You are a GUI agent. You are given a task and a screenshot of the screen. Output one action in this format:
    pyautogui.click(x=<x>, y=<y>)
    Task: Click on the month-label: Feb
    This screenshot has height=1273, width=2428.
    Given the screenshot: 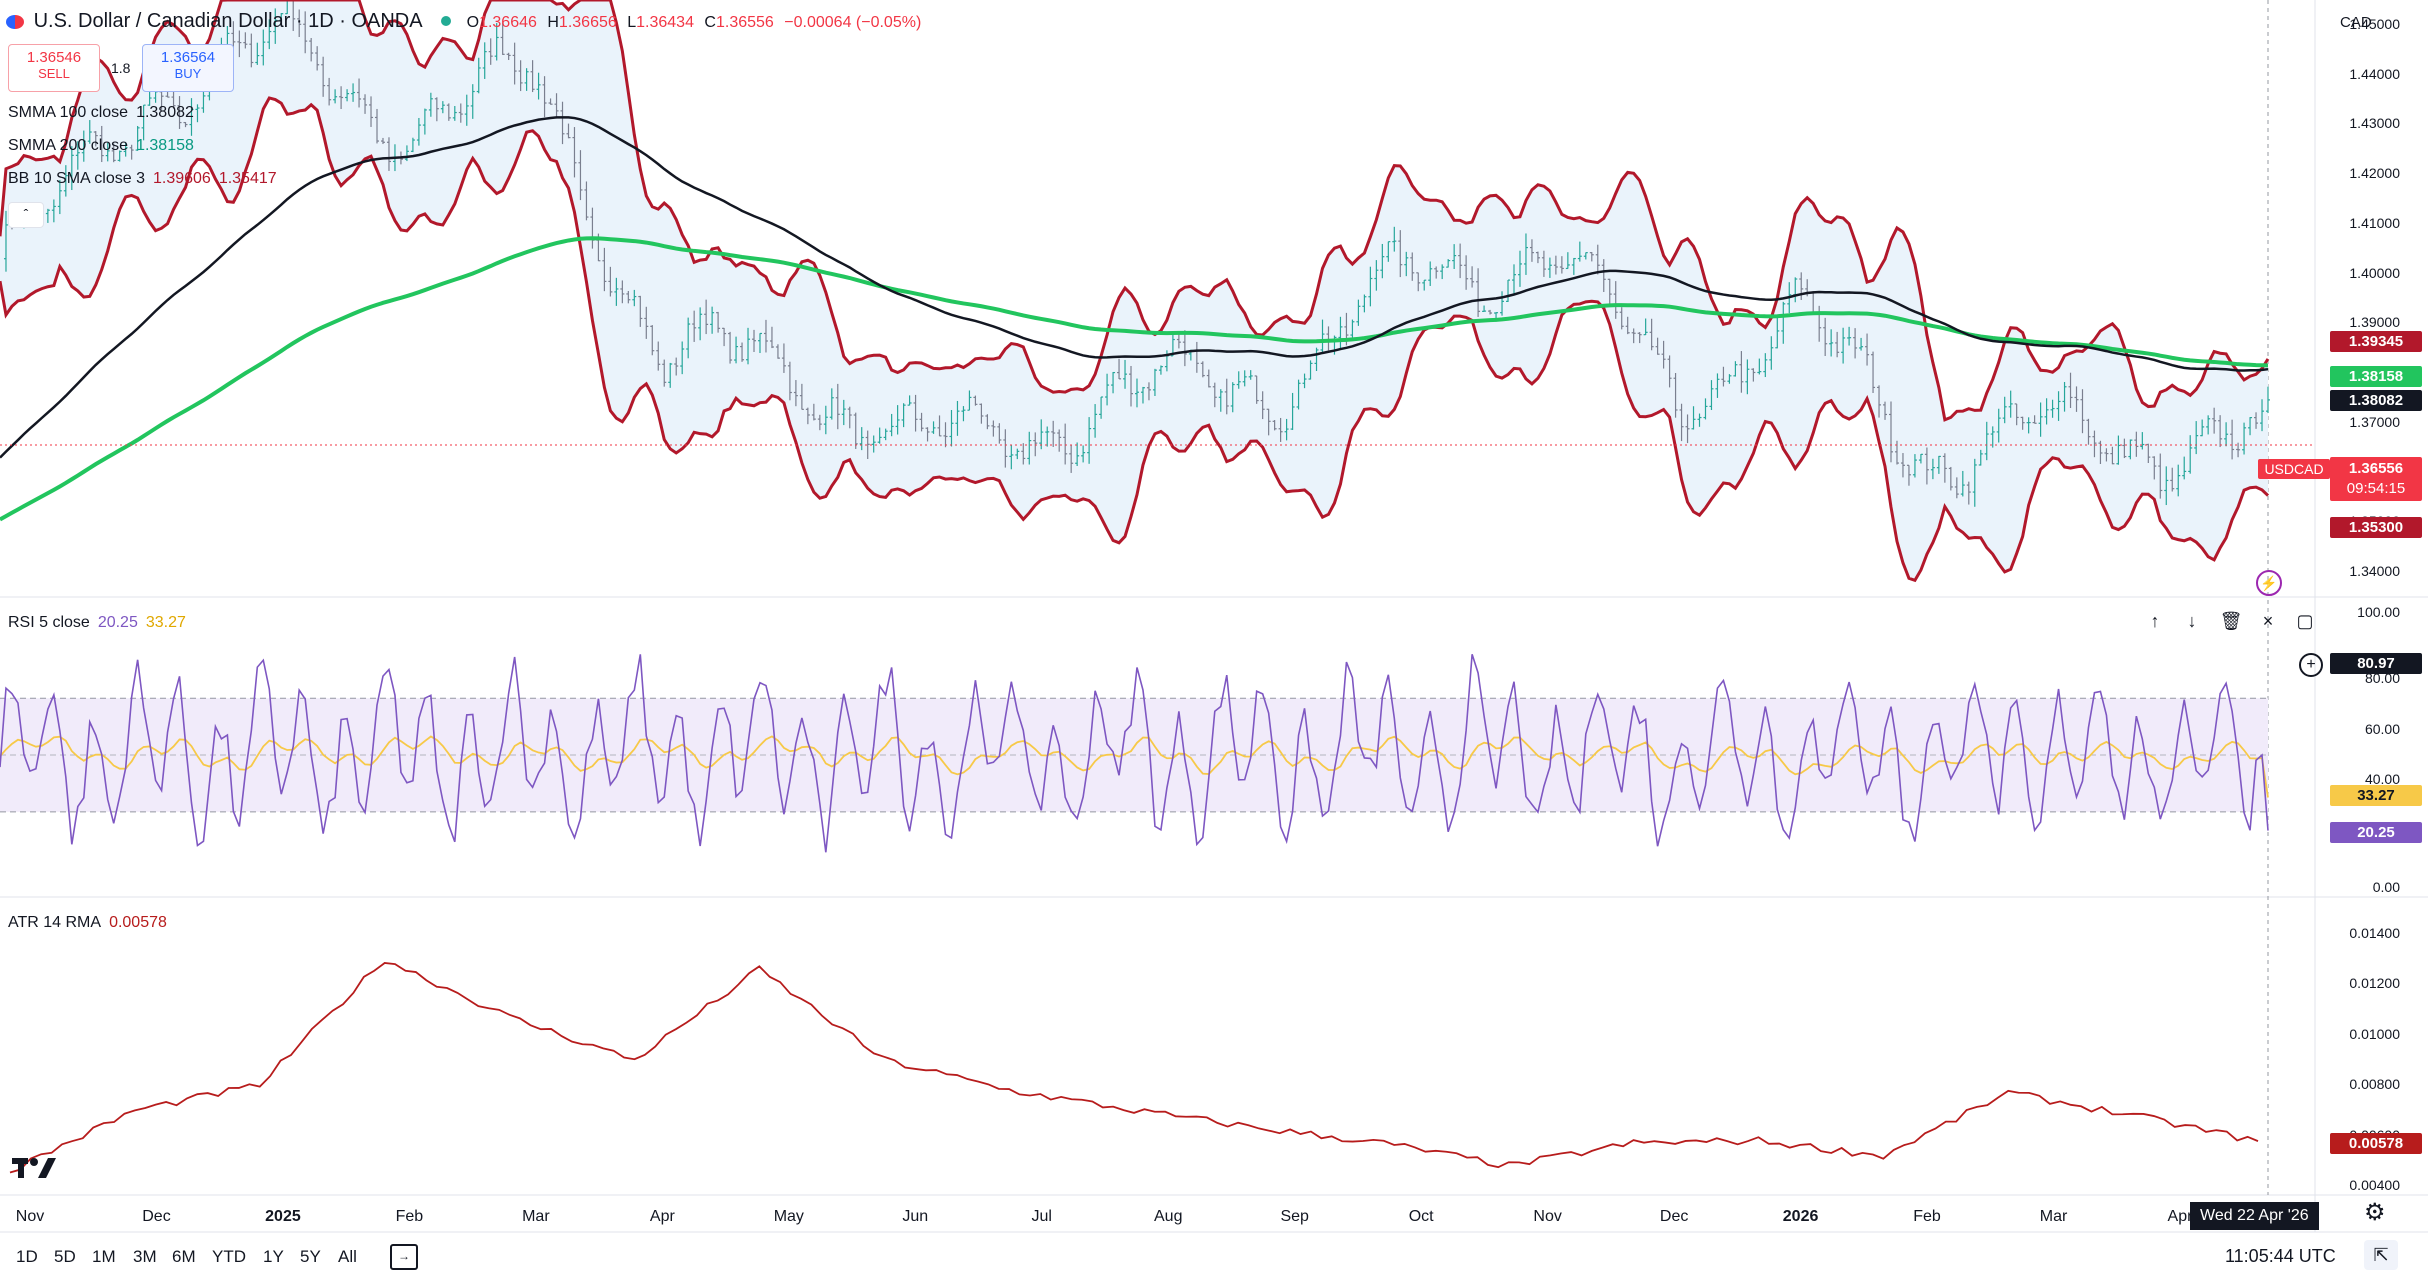 What is the action you would take?
    pyautogui.click(x=1927, y=1216)
    